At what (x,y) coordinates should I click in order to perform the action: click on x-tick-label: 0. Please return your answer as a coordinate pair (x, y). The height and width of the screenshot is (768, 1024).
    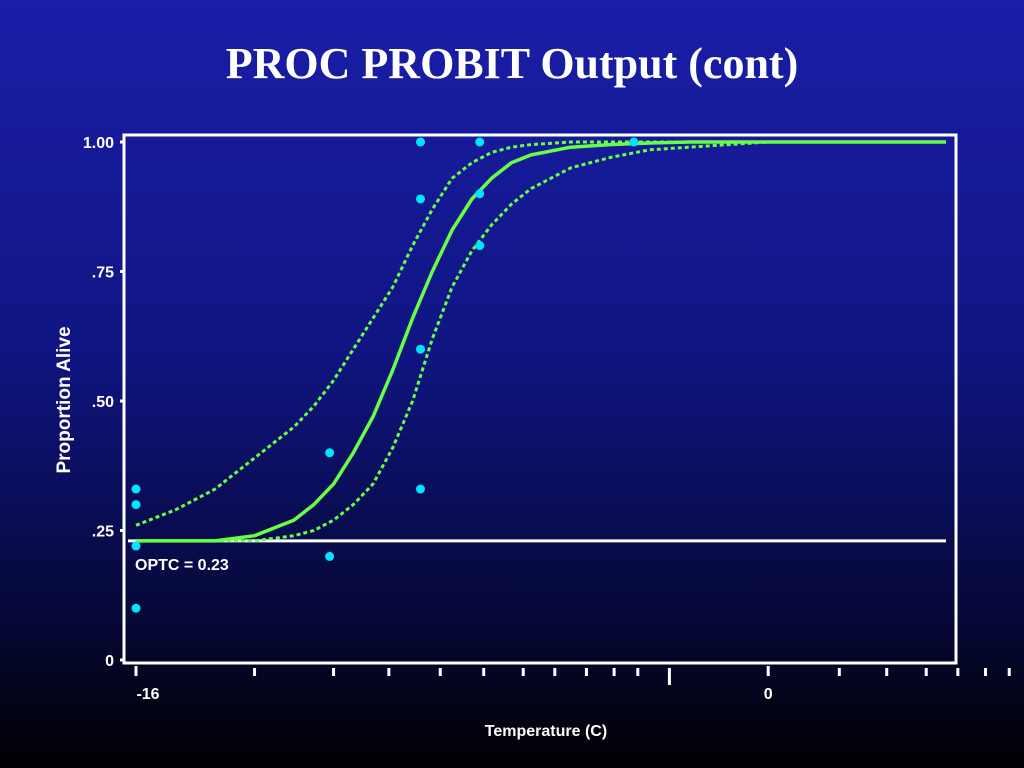
    Looking at the image, I should click on (768, 694).